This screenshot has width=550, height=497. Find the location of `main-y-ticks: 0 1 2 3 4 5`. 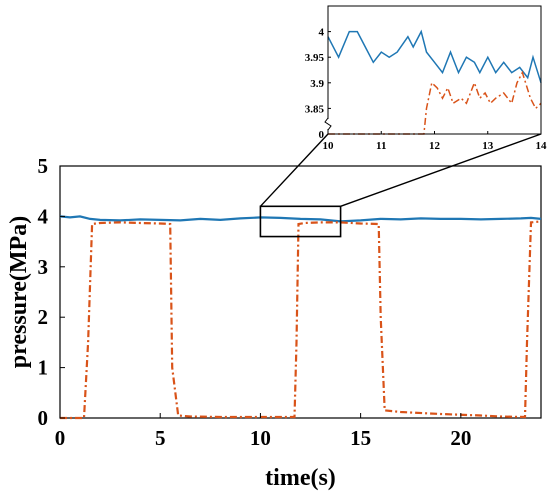

main-y-ticks: 0 1 2 3 4 5 is located at coordinates (51, 292).